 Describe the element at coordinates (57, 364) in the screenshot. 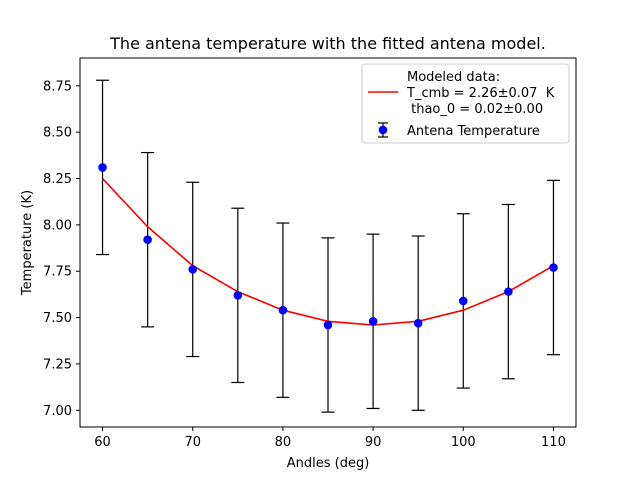

I see `y-tick-label: 7.25` at that location.